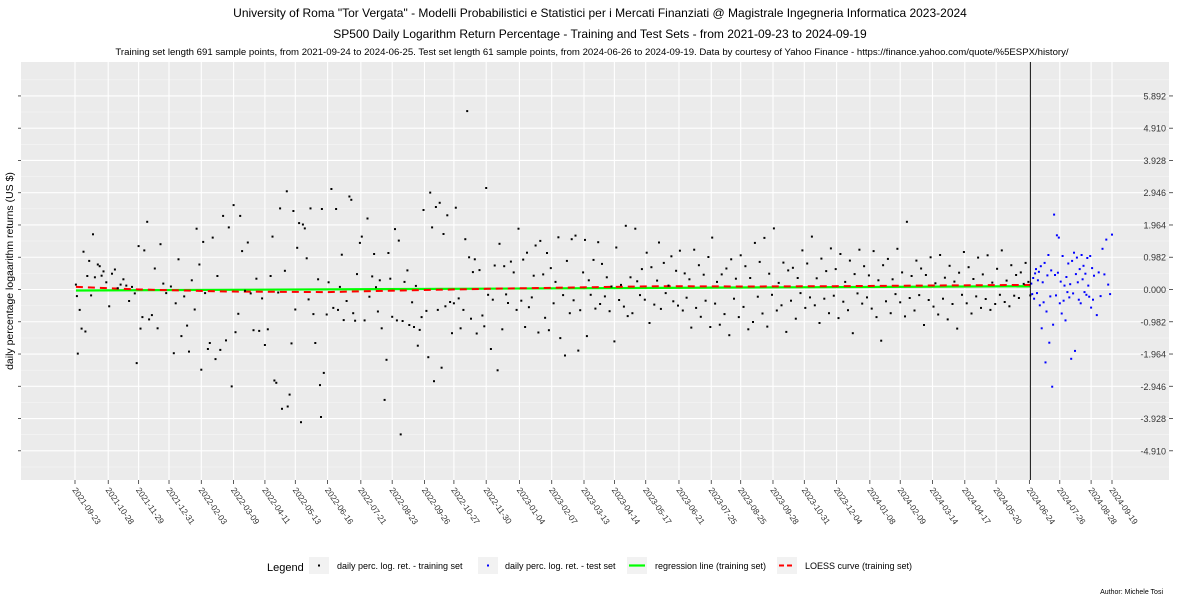 The image size is (1200, 600). What do you see at coordinates (1154, 290) in the screenshot?
I see `y-tick-label: 0.000` at bounding box center [1154, 290].